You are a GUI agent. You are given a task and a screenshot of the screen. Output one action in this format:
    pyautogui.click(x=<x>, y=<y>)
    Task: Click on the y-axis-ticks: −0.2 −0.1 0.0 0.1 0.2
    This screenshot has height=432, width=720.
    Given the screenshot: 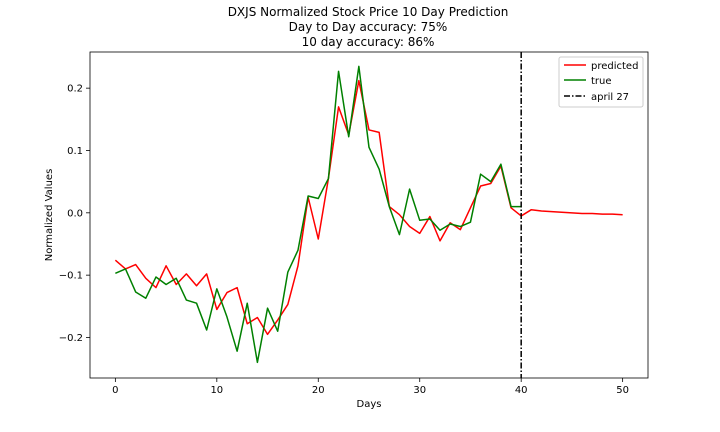 What is the action you would take?
    pyautogui.click(x=74, y=214)
    